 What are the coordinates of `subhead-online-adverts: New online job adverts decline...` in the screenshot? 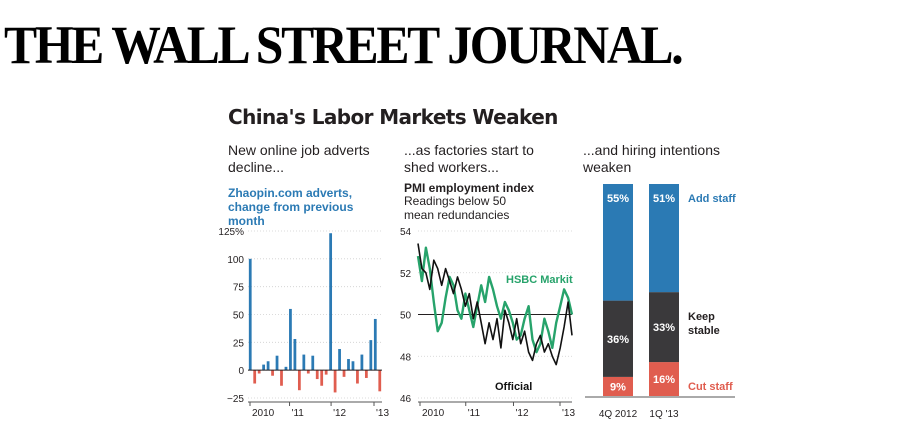 It's located at (299, 158).